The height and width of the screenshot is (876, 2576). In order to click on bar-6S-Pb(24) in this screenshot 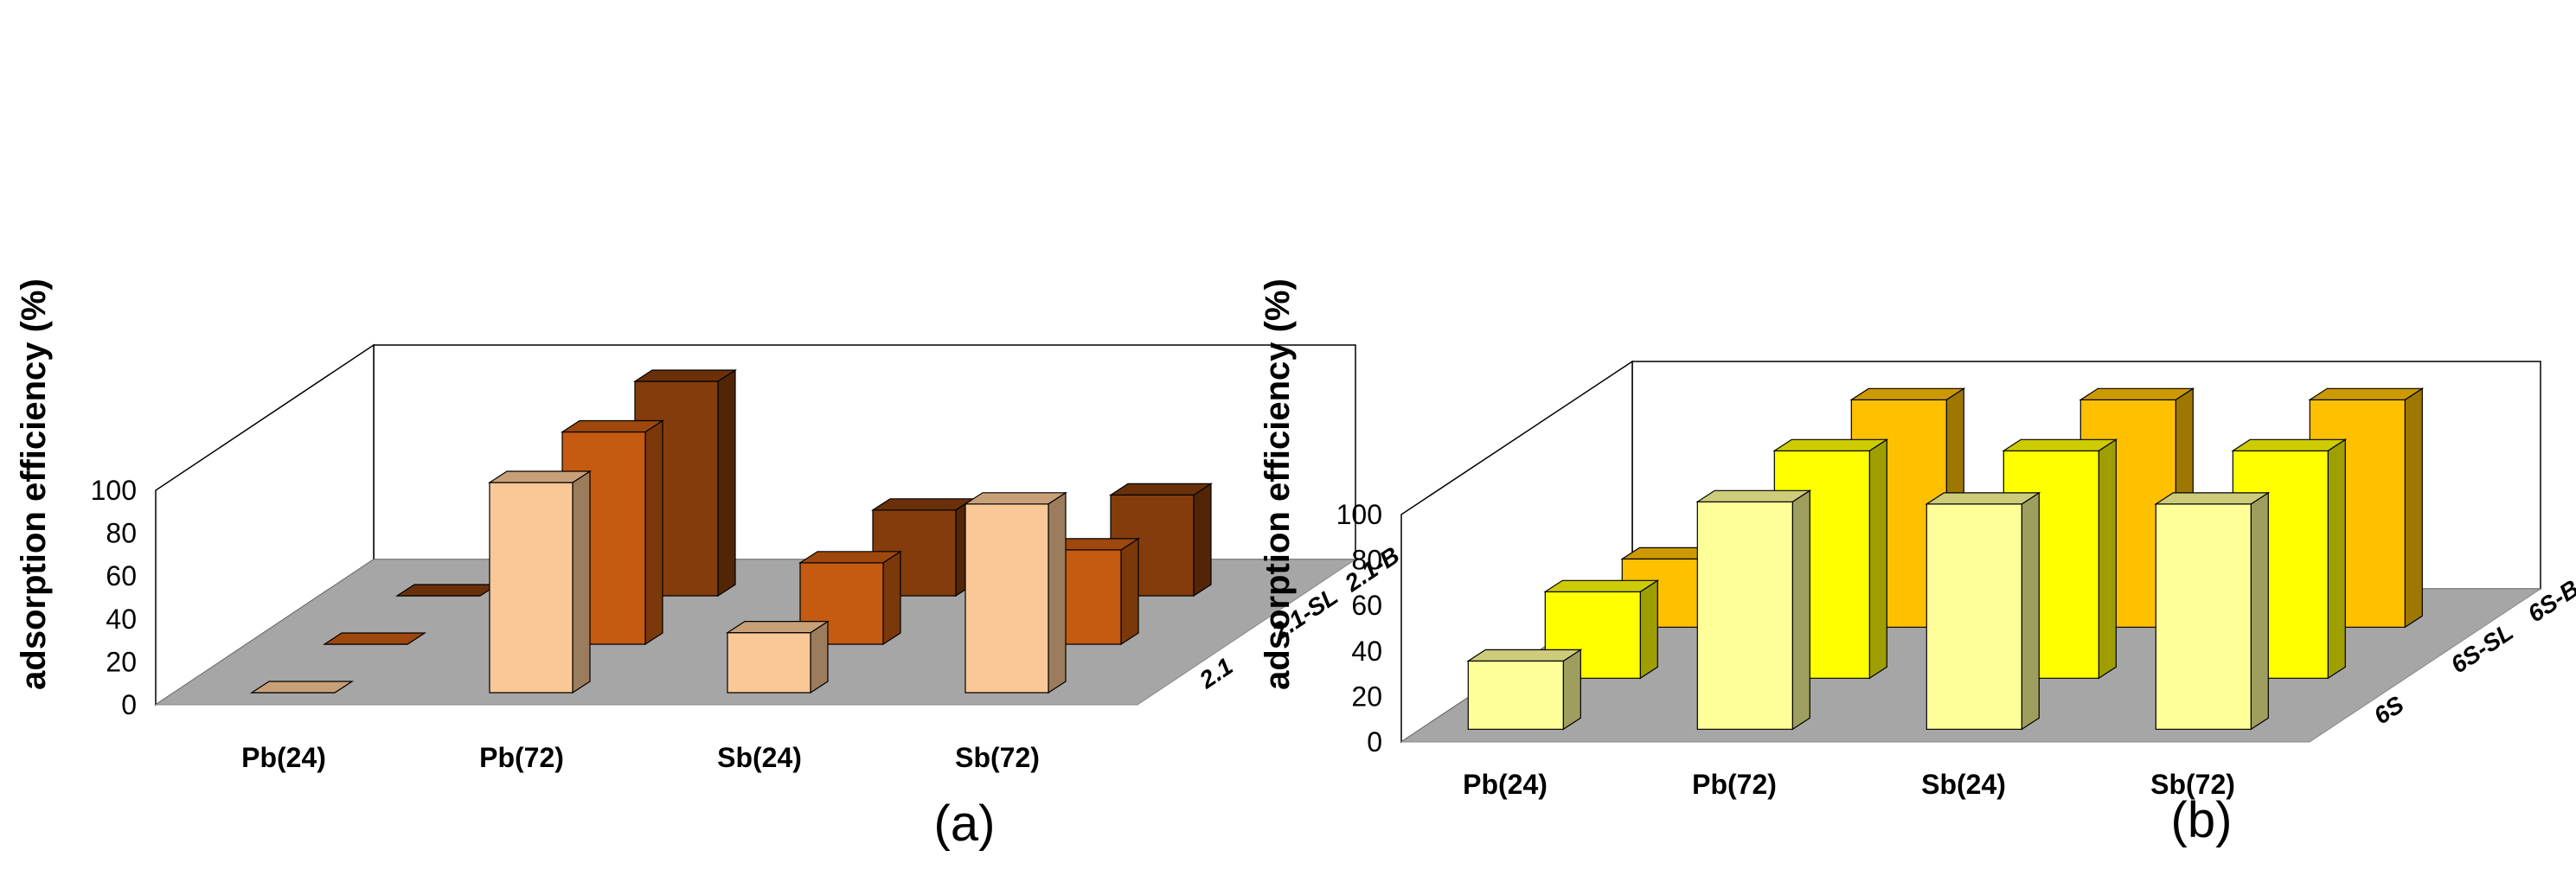, I will do `click(1524, 690)`.